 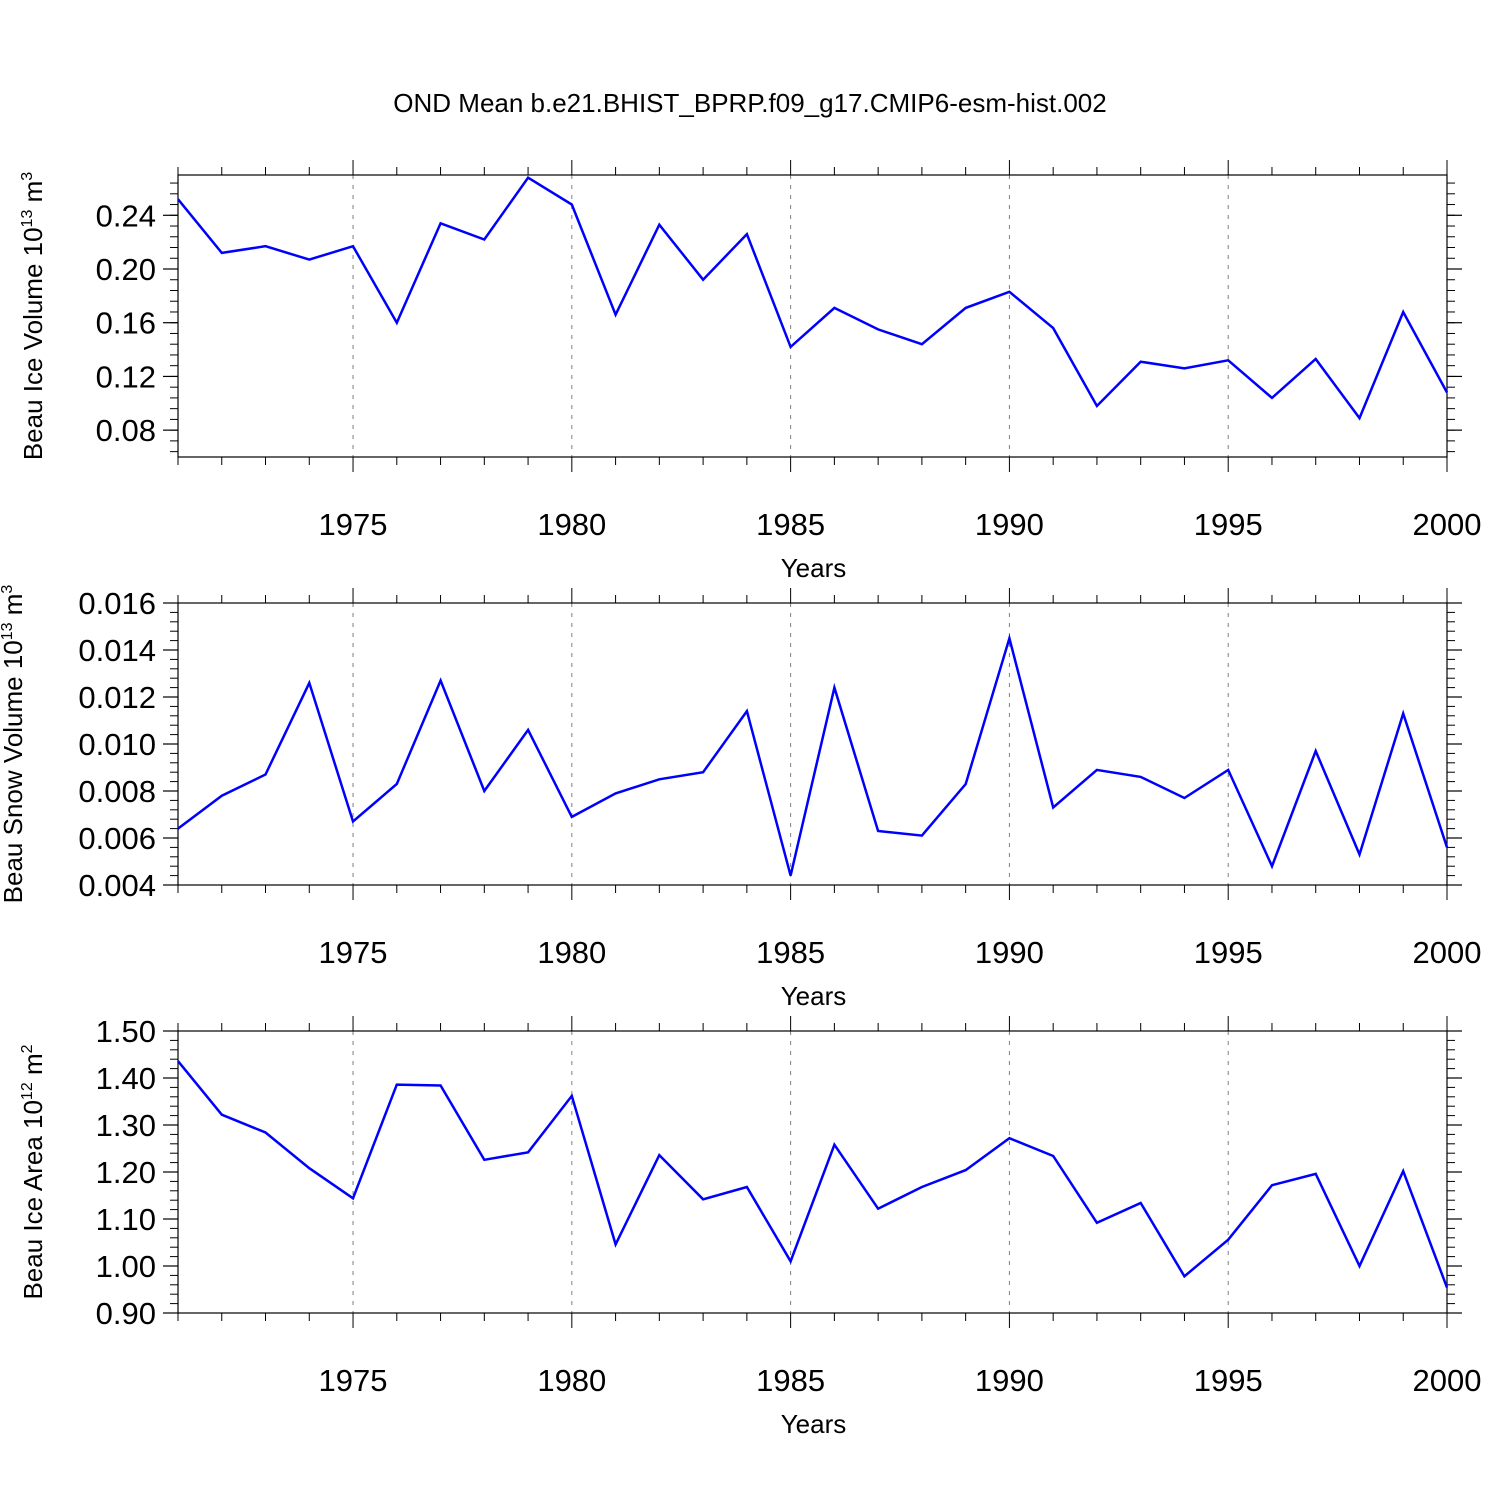 What do you see at coordinates (117, 603) in the screenshot?
I see `y-tick-label: 0.016` at bounding box center [117, 603].